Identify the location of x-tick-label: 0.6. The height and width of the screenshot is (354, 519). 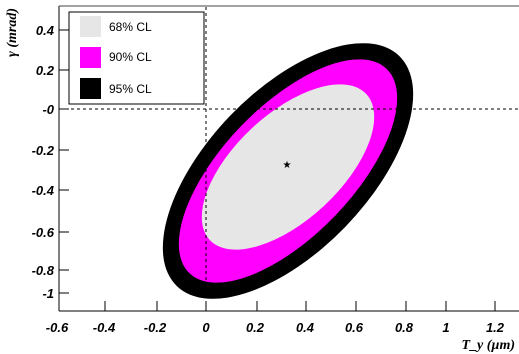
(354, 327).